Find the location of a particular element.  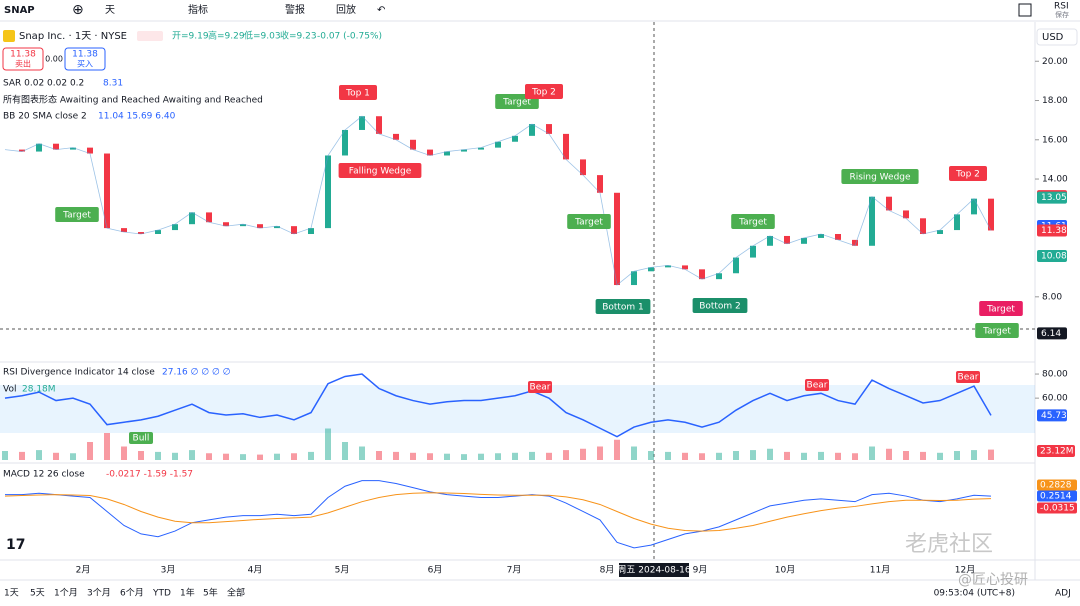

rsi-band is located at coordinates (517, 409).